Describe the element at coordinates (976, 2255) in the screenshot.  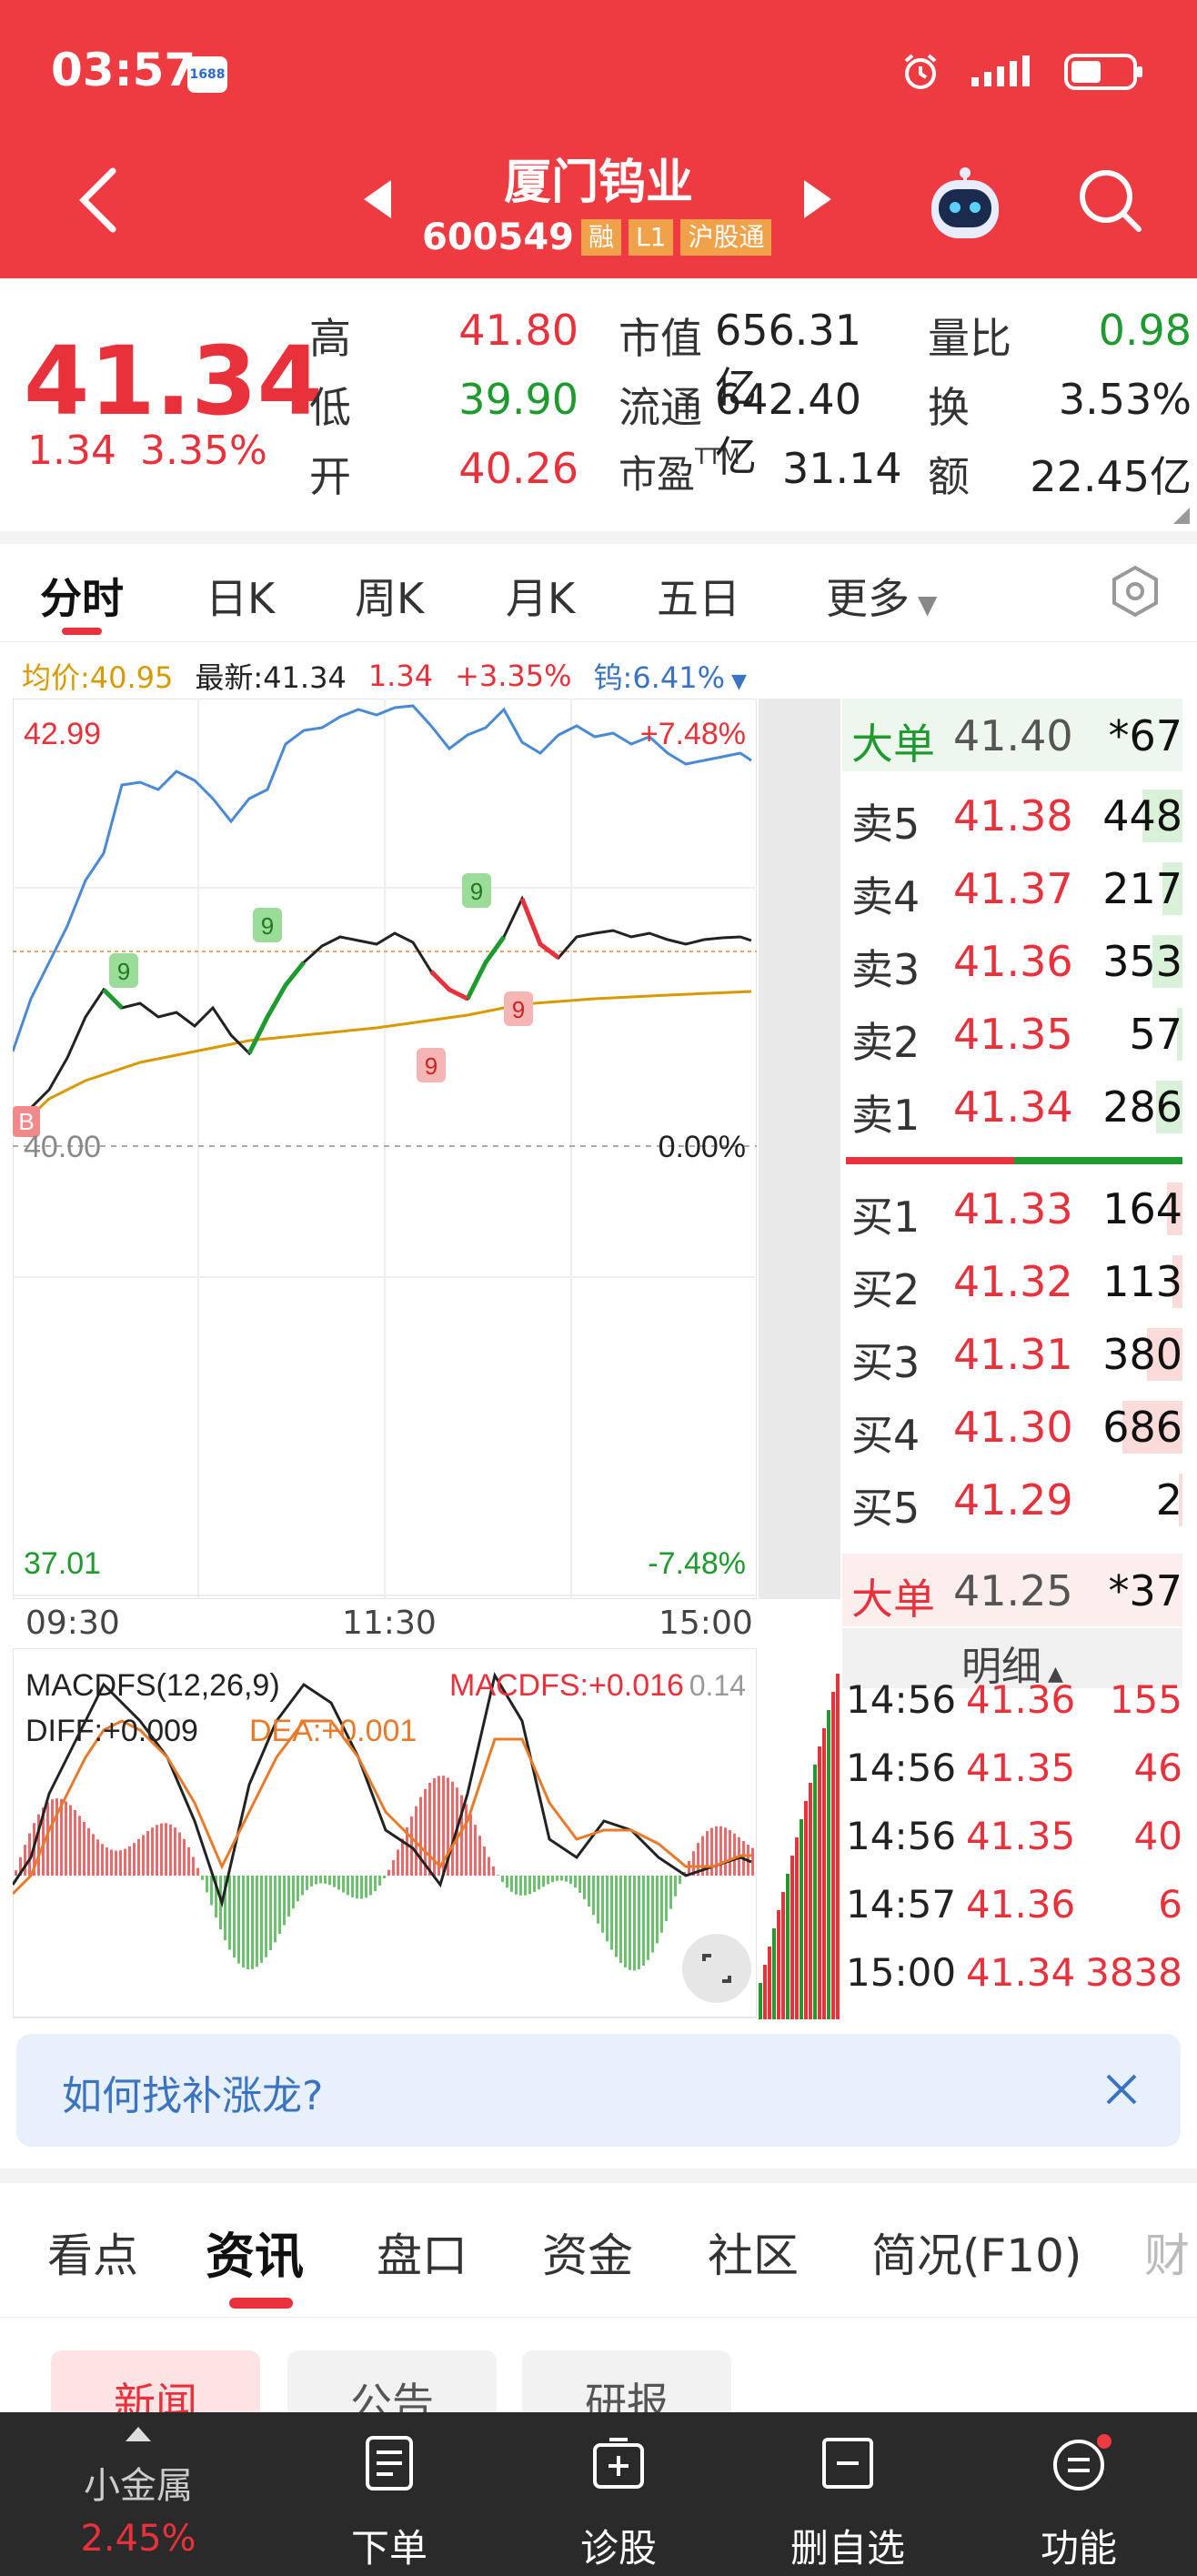
I see `tab-profile: 简况(F10)` at that location.